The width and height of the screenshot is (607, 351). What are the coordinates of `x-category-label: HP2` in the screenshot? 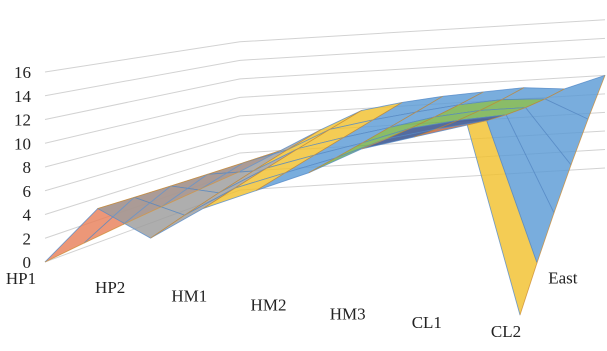 It's located at (110, 287).